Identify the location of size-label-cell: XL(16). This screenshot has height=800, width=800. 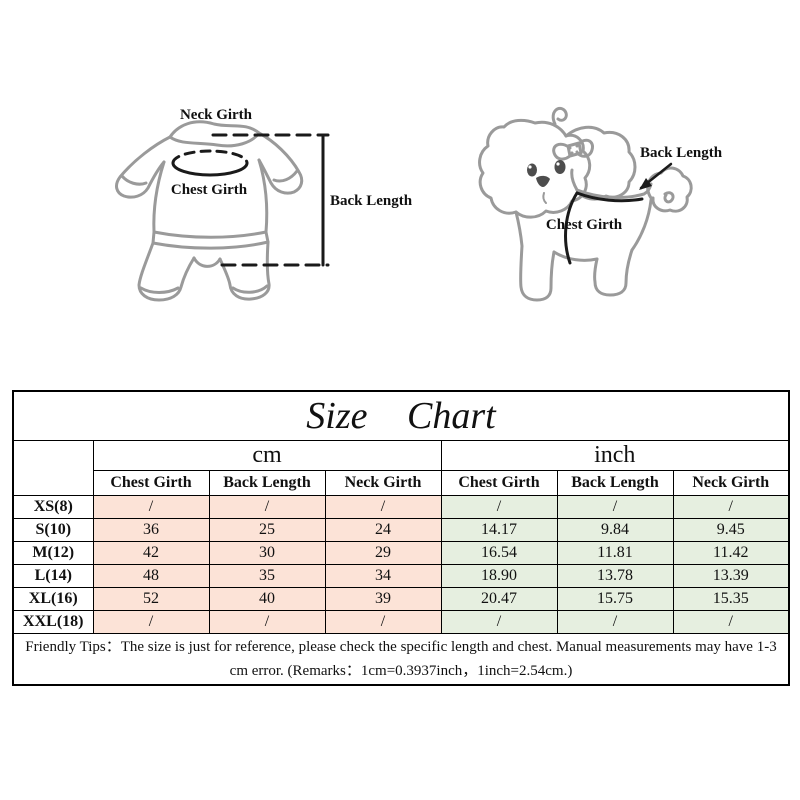
(53, 599).